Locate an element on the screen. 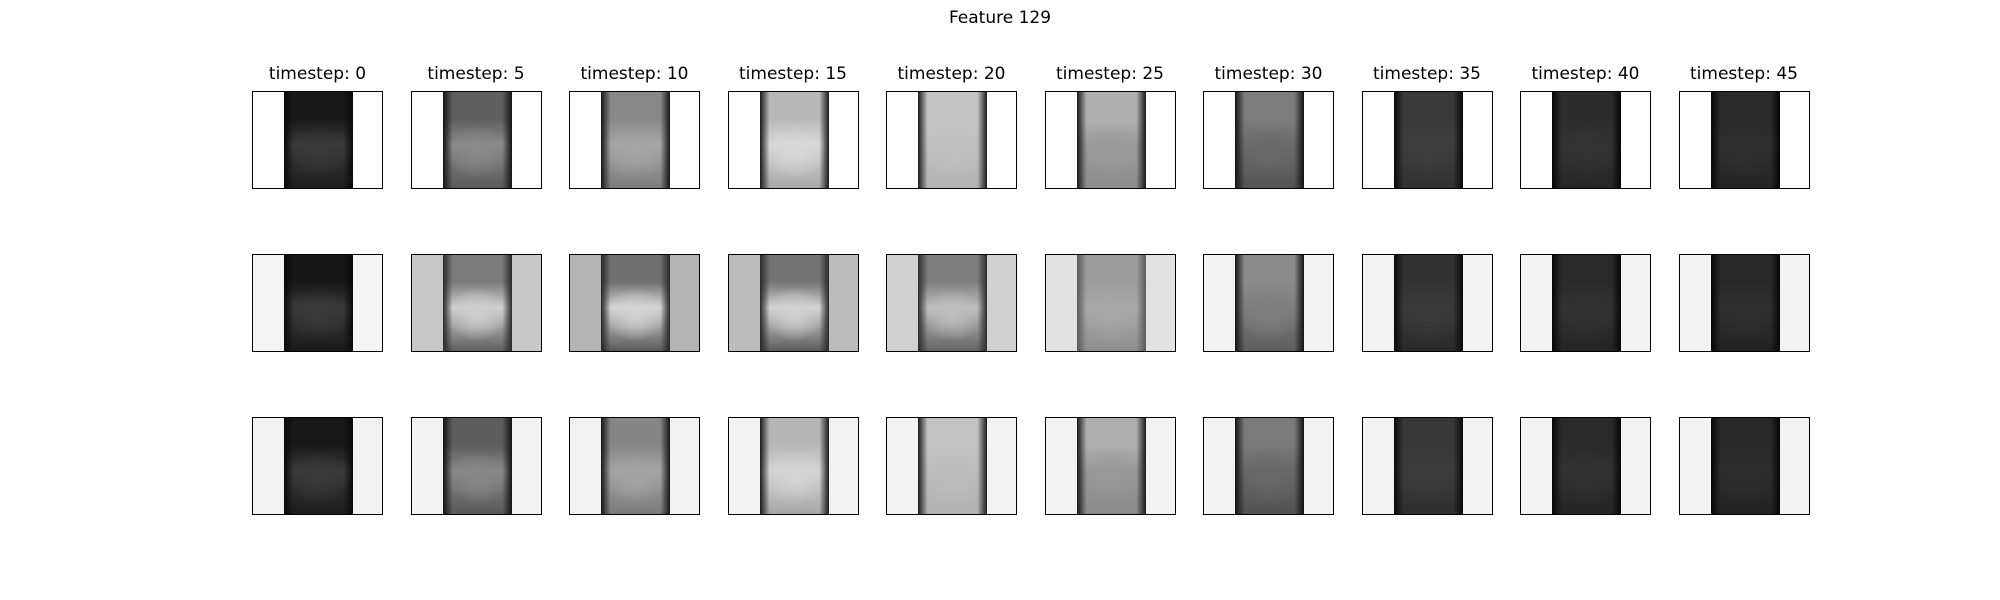 This screenshot has height=600, width=2000. column-title: timestep: 10 is located at coordinates (634, 74).